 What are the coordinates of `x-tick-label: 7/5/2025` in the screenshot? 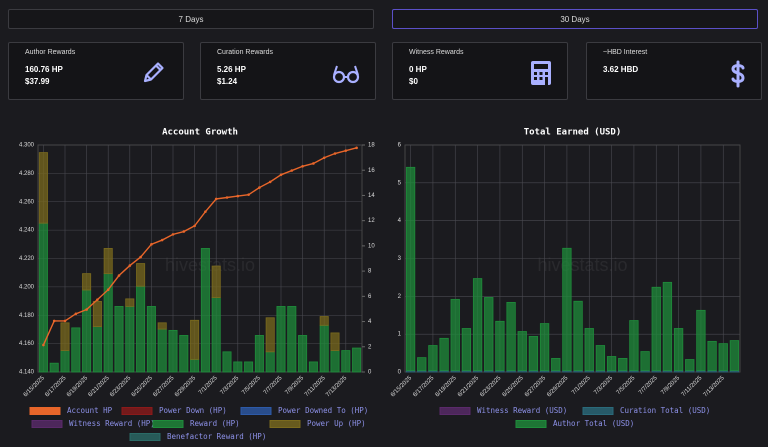 It's located at (626, 385).